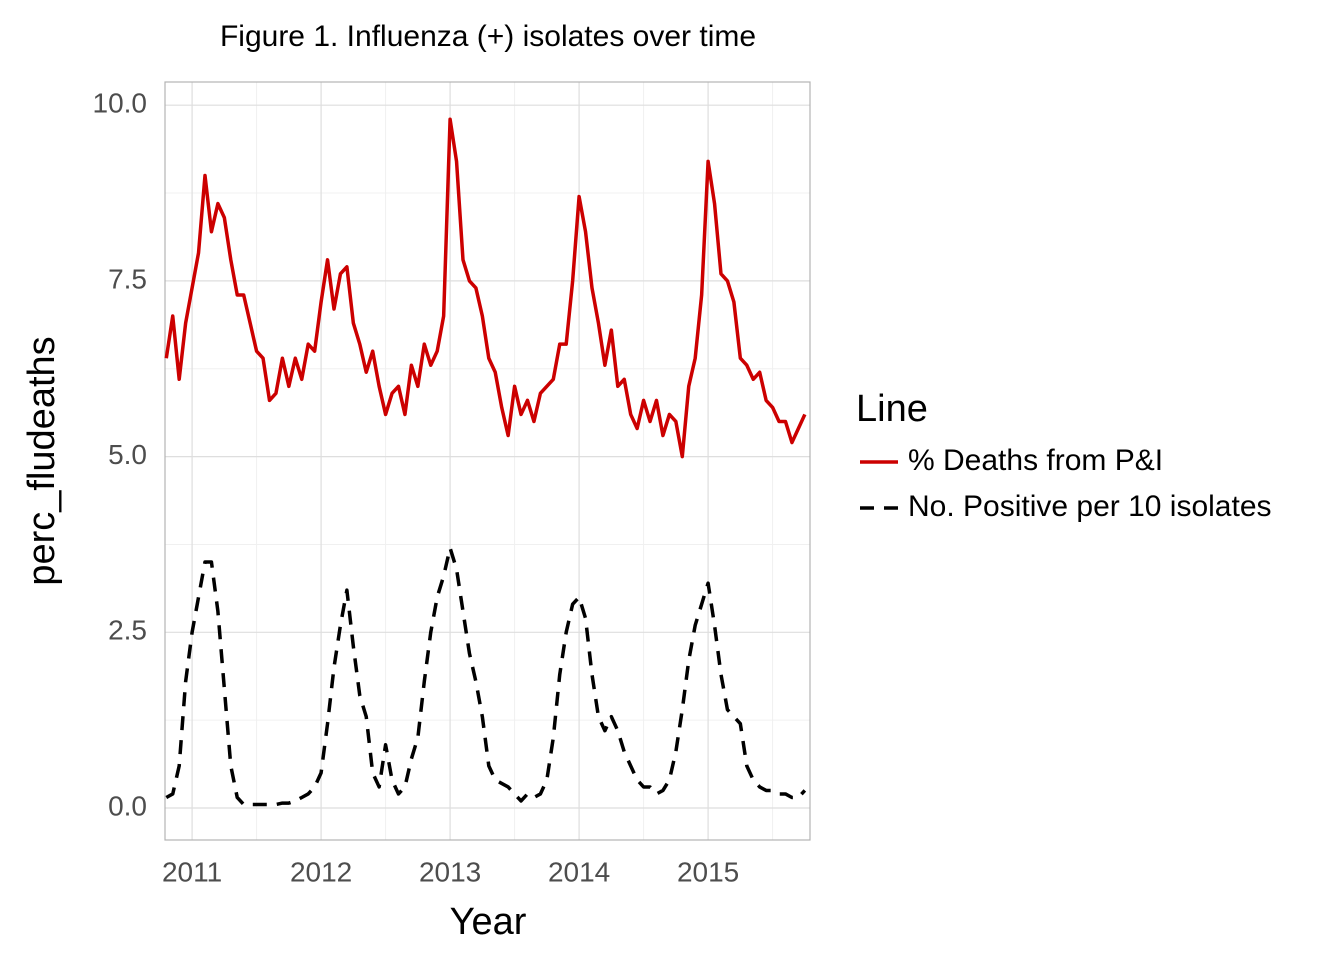 The height and width of the screenshot is (965, 1344). I want to click on x-tick-label: 2013, so click(450, 871).